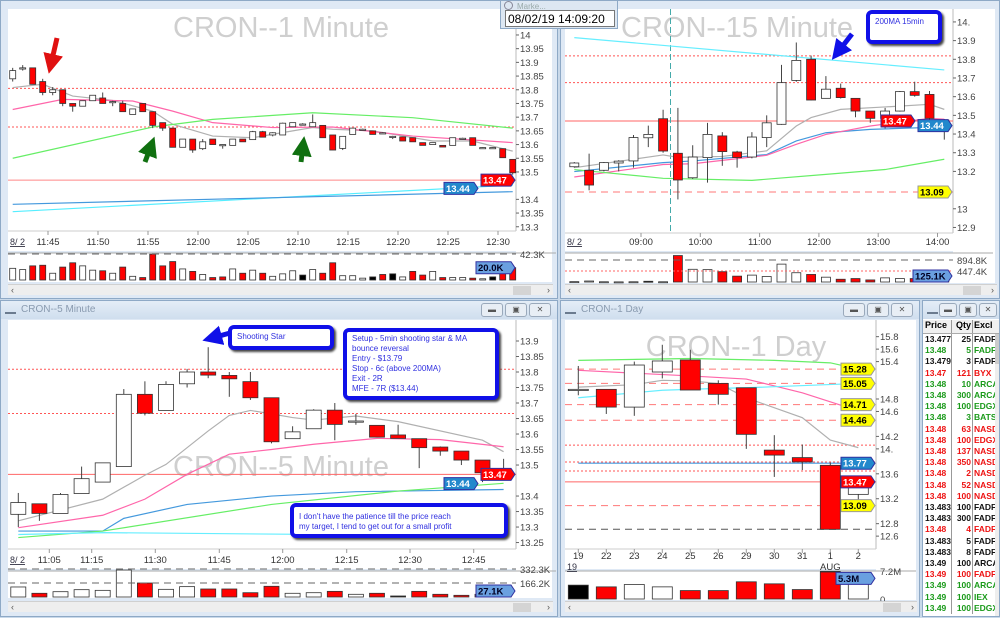 This screenshot has width=1000, height=618. I want to click on price-tag-label: 13.44, so click(458, 189).